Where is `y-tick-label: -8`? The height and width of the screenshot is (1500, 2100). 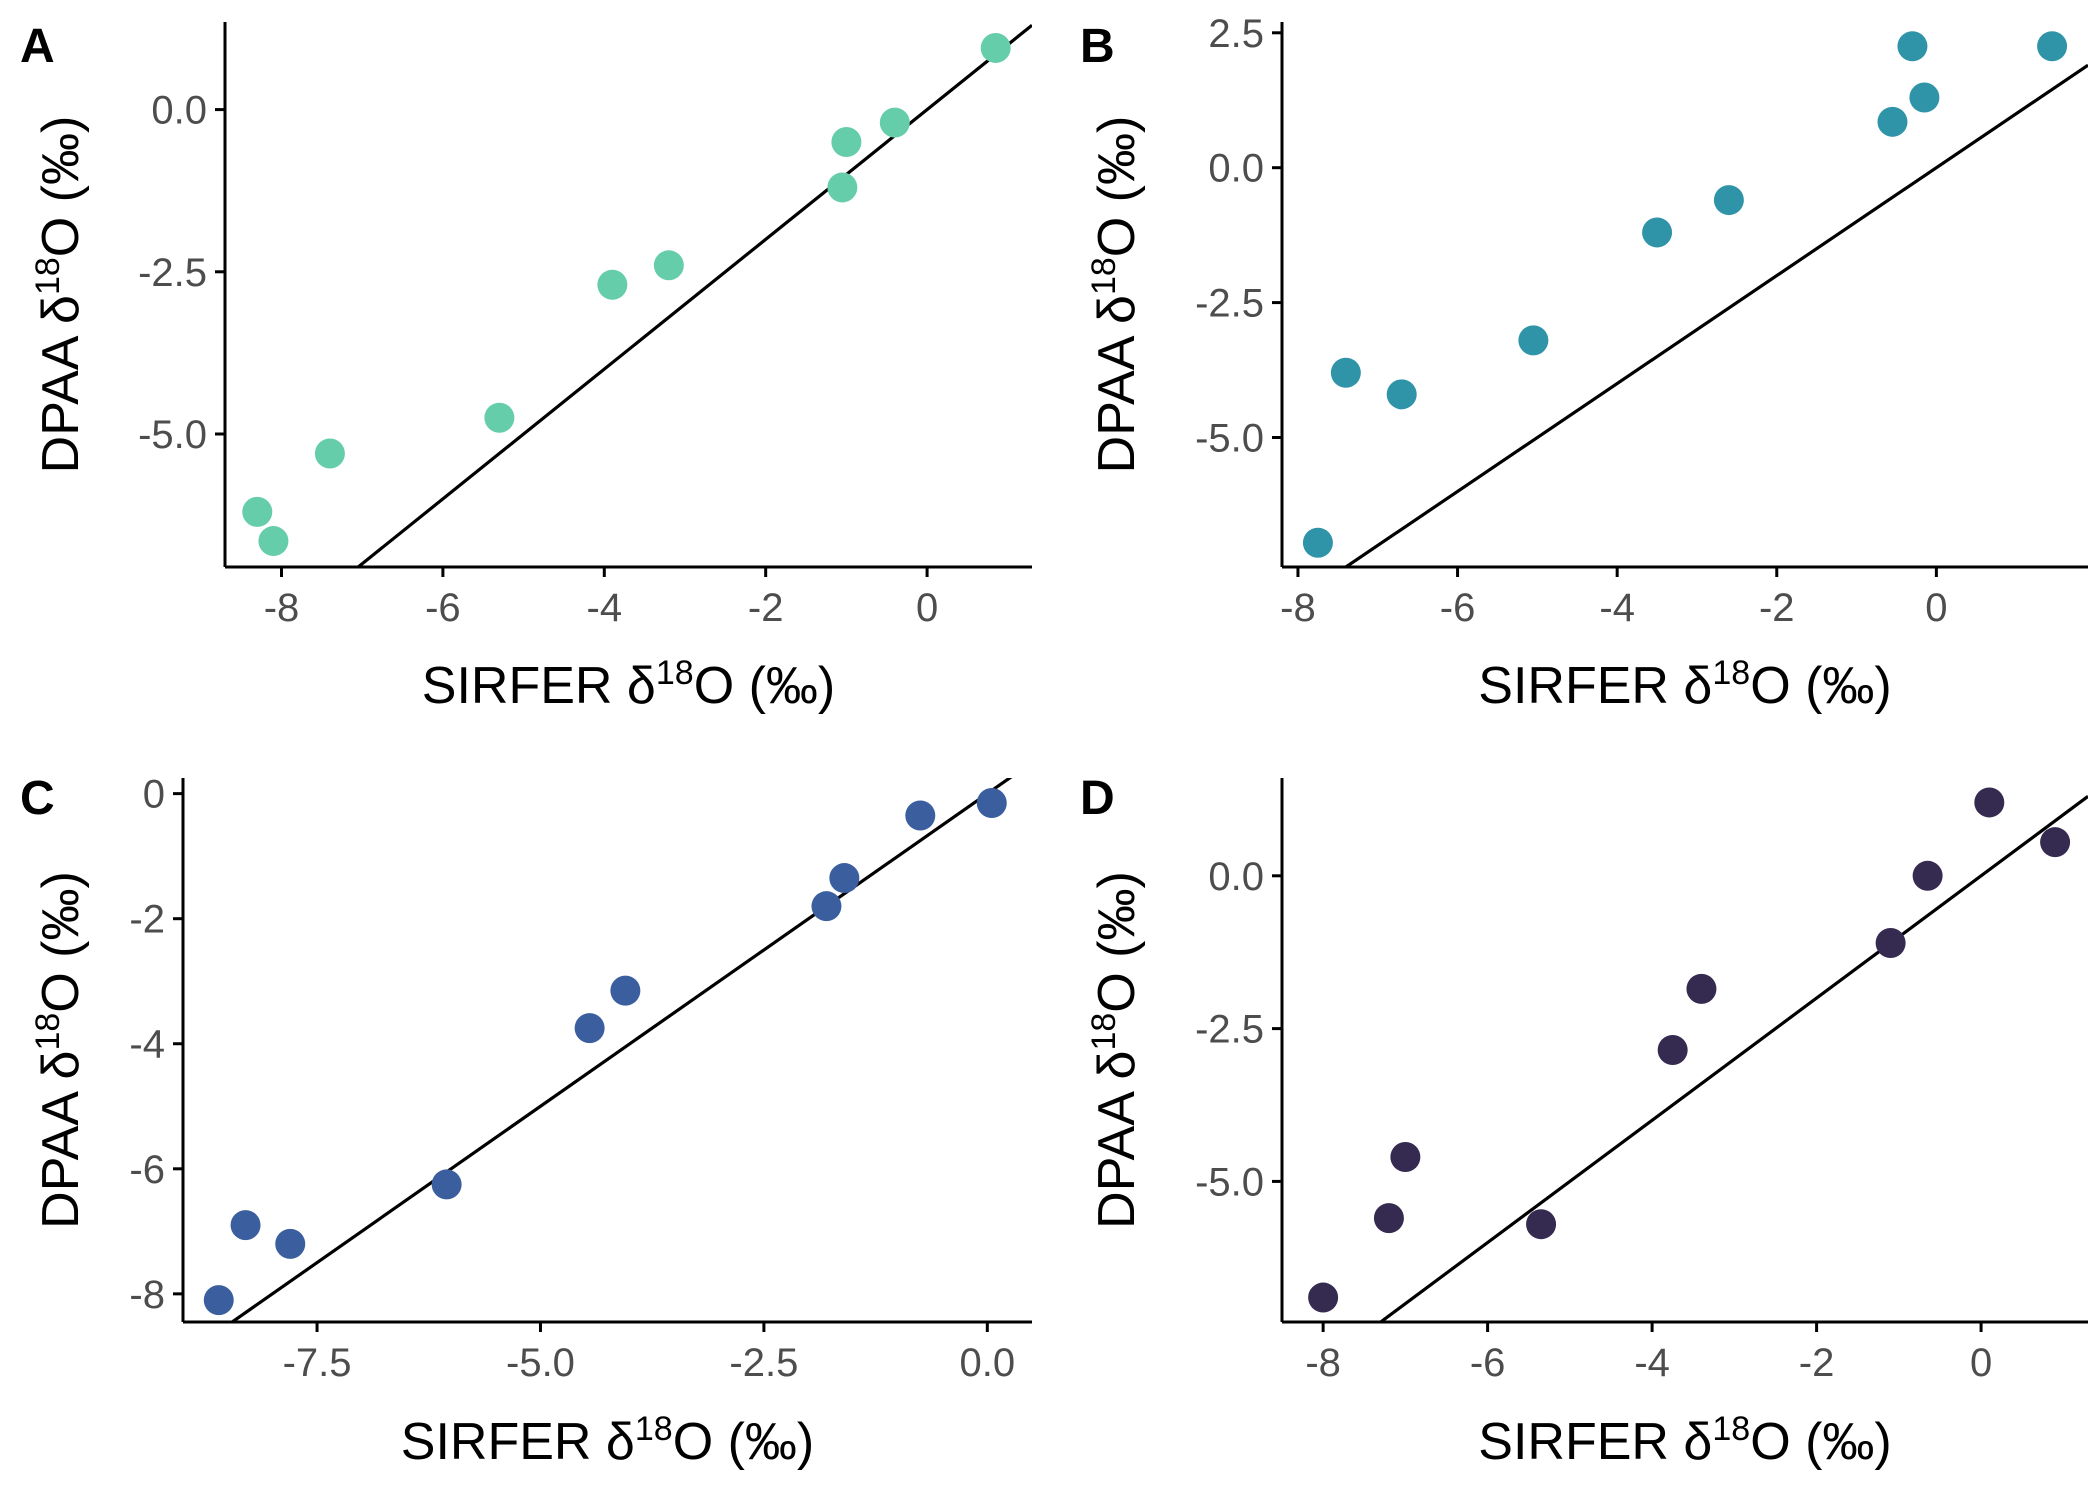 y-tick-label: -8 is located at coordinates (147, 1295).